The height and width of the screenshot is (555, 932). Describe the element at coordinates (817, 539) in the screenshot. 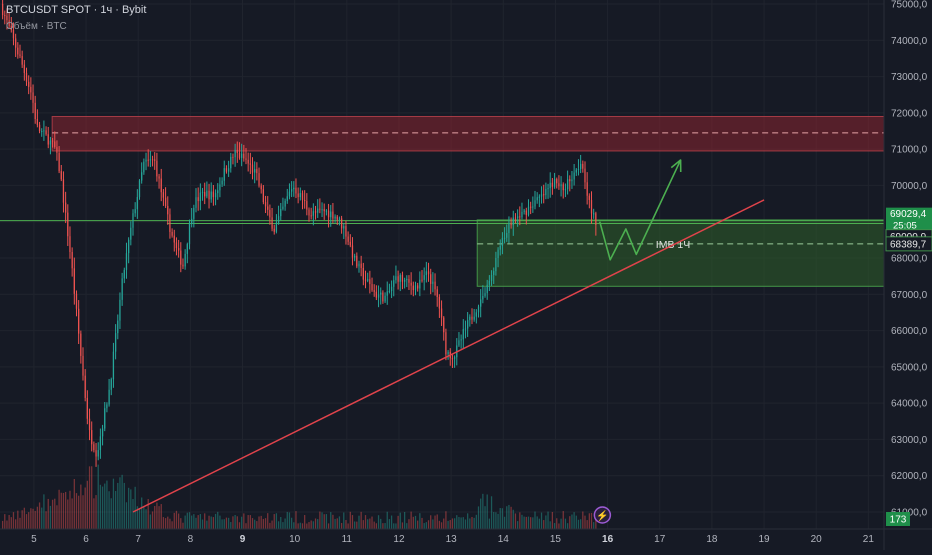

I see `x-tick-label: 20` at that location.